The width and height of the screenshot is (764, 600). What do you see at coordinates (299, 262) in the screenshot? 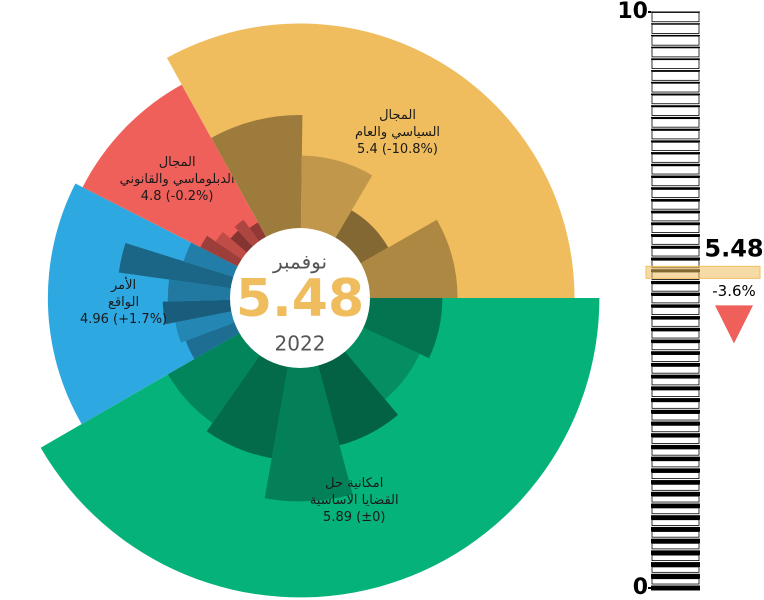
I see `center-month: نوفمبر` at bounding box center [299, 262].